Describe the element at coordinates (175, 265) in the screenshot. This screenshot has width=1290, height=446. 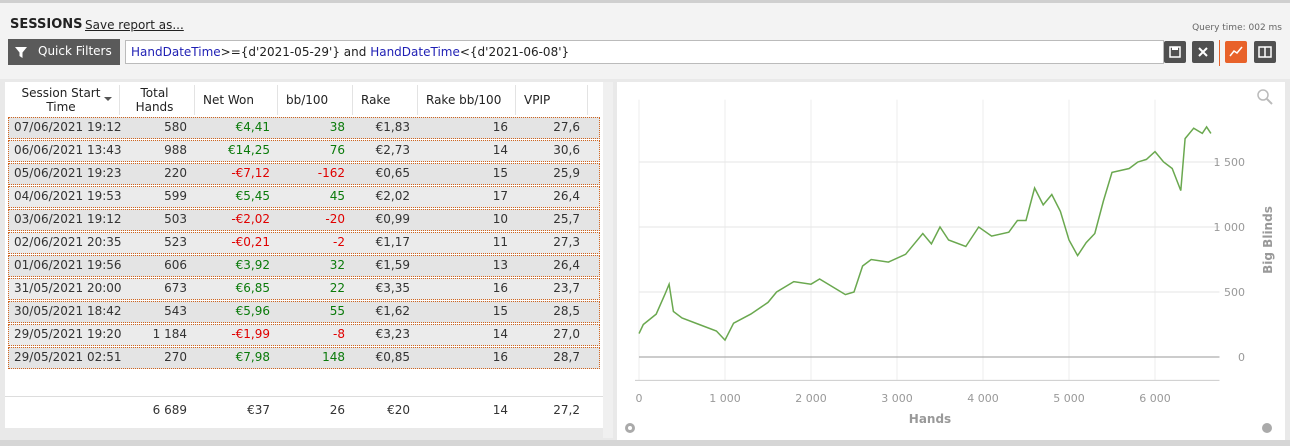
I see `table-cell: 606` at that location.